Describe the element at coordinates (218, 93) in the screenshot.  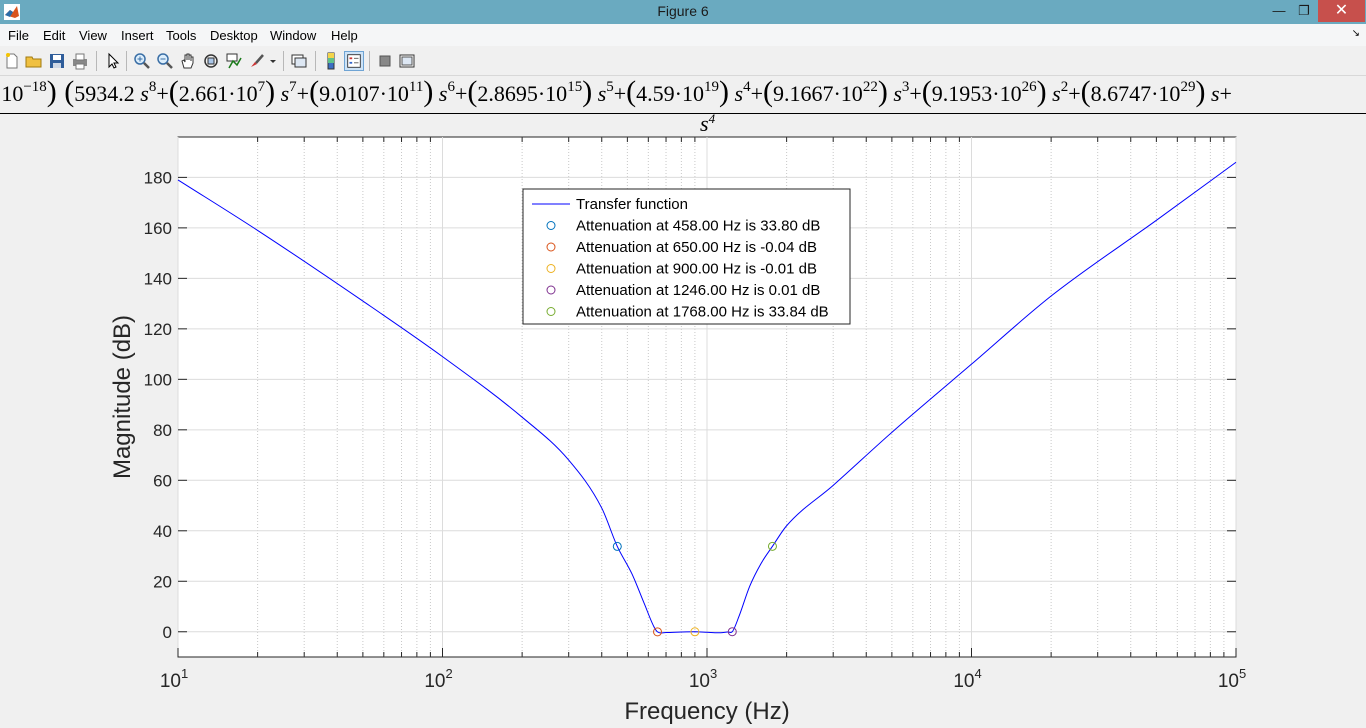
I see `equation-coefficient: 2.661·10` at that location.